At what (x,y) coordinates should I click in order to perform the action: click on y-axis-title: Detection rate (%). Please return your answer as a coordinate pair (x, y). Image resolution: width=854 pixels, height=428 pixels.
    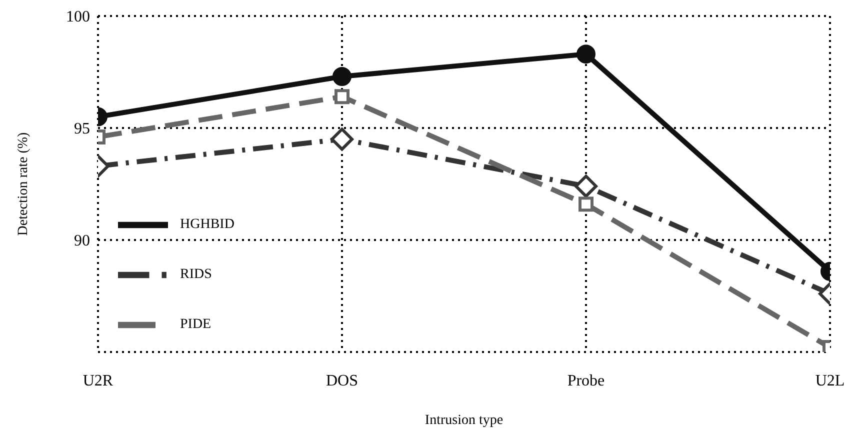
    Looking at the image, I should click on (23, 184).